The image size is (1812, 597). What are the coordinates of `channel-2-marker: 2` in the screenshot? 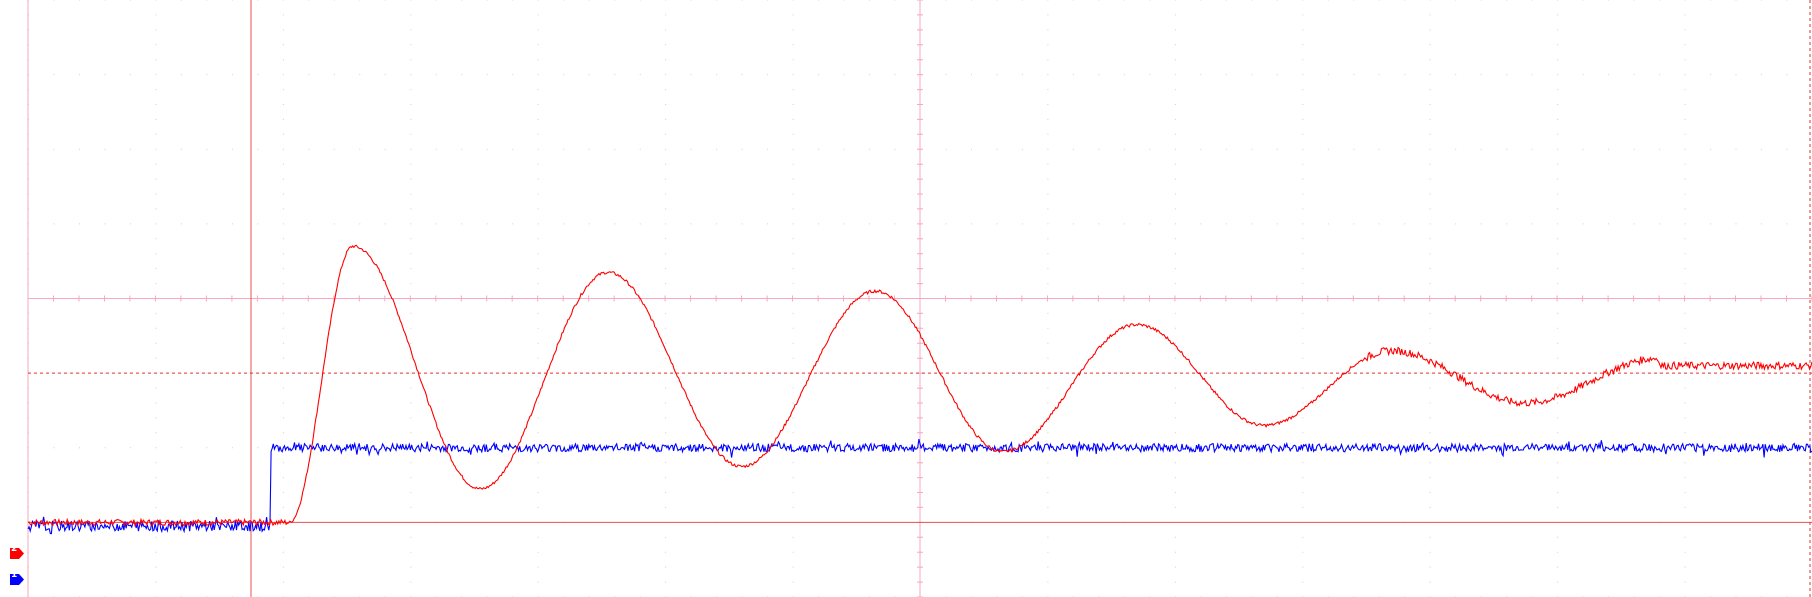 It's located at (17, 551).